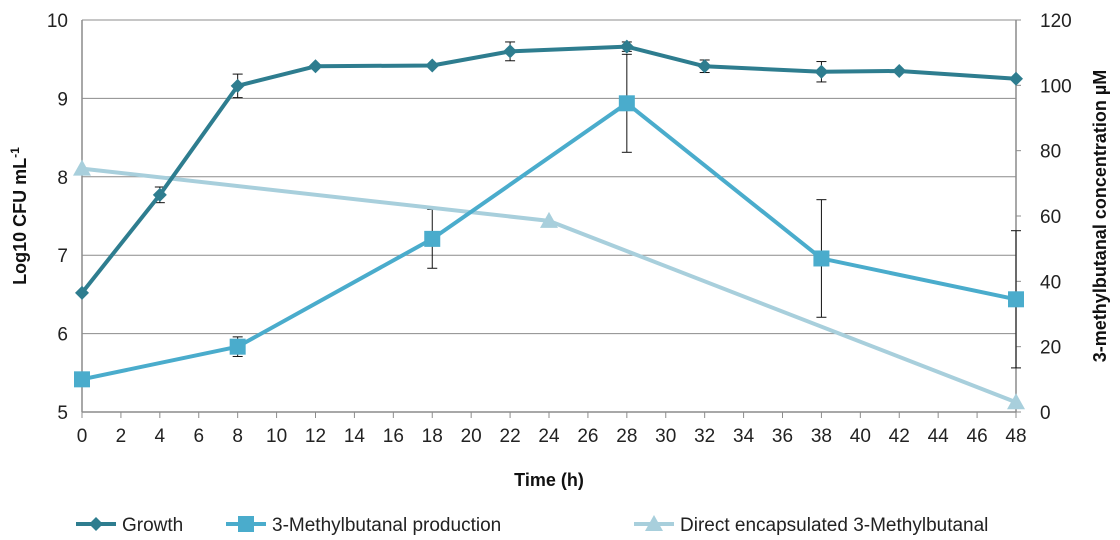 The image size is (1120, 540). I want to click on x-tick-label: 40, so click(860, 436).